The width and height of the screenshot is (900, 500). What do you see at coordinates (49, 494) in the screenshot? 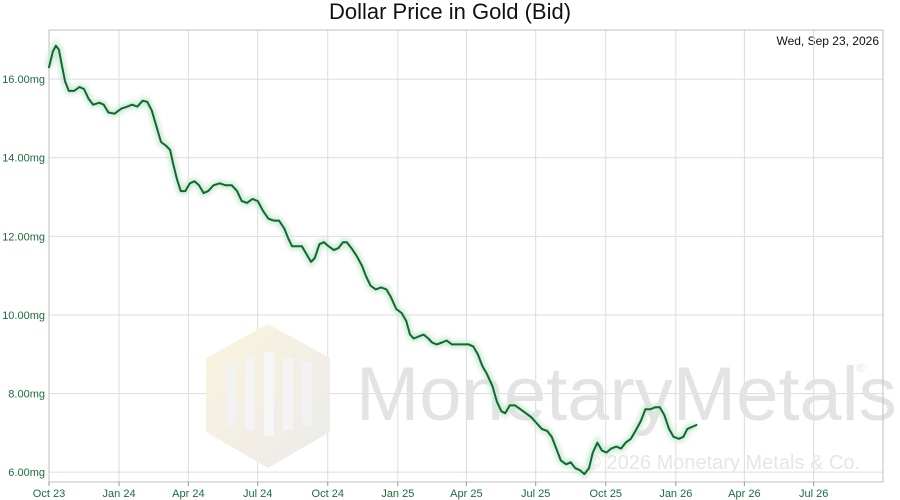
I see `x-tick-label: Oct 23` at bounding box center [49, 494].